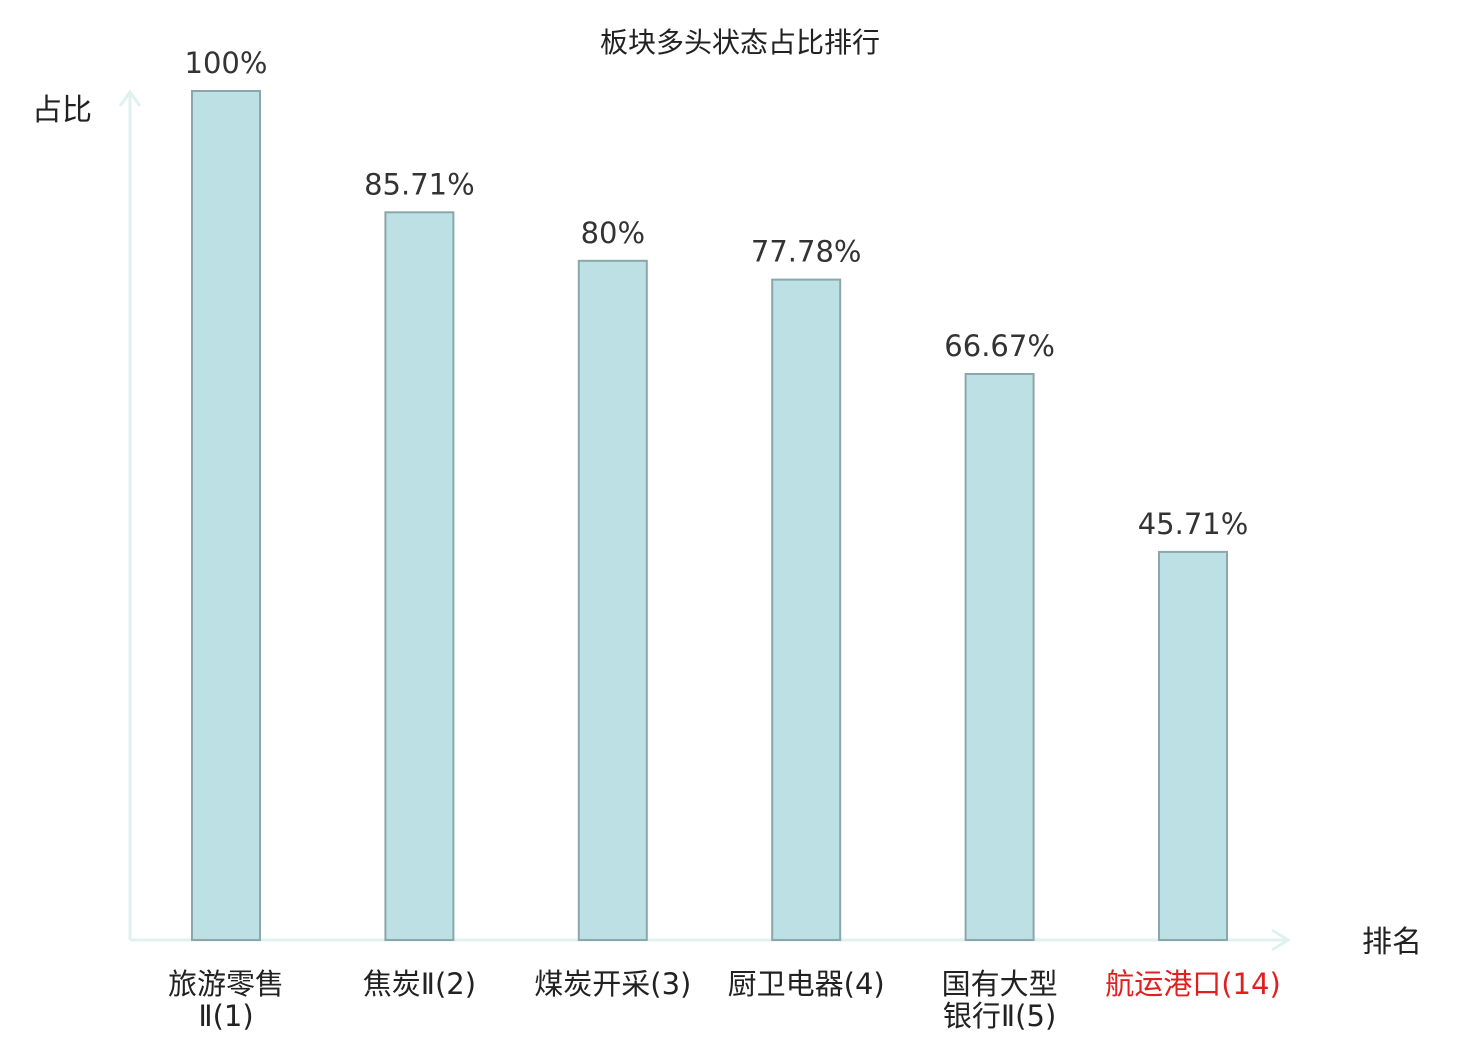 Image resolution: width=1480 pixels, height=1040 pixels. Describe the element at coordinates (613, 233) in the screenshot. I see `value-label-3: 80%` at that location.